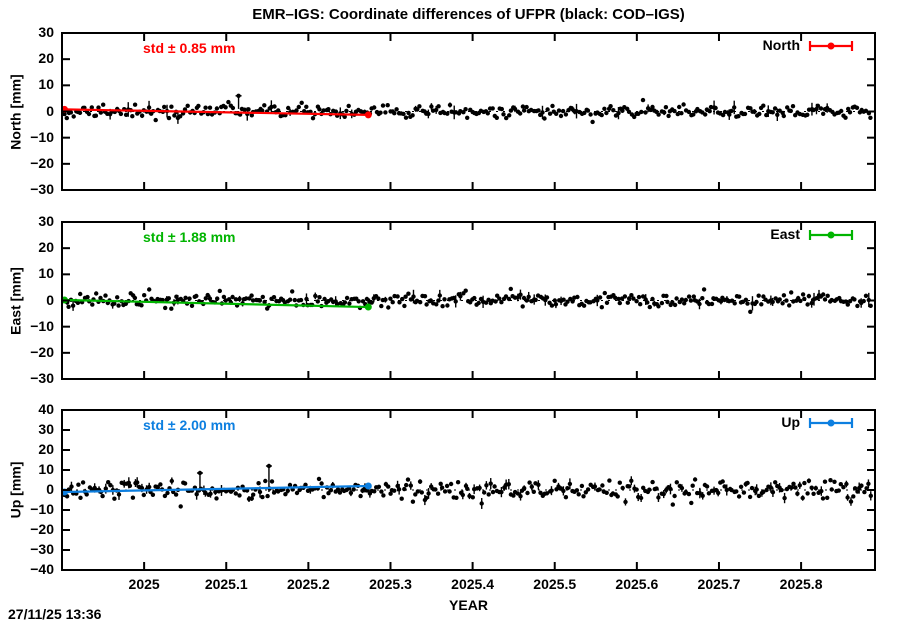  What do you see at coordinates (189, 425) in the screenshot?
I see `std-annotation-up: std ± 2.00 mm` at bounding box center [189, 425].